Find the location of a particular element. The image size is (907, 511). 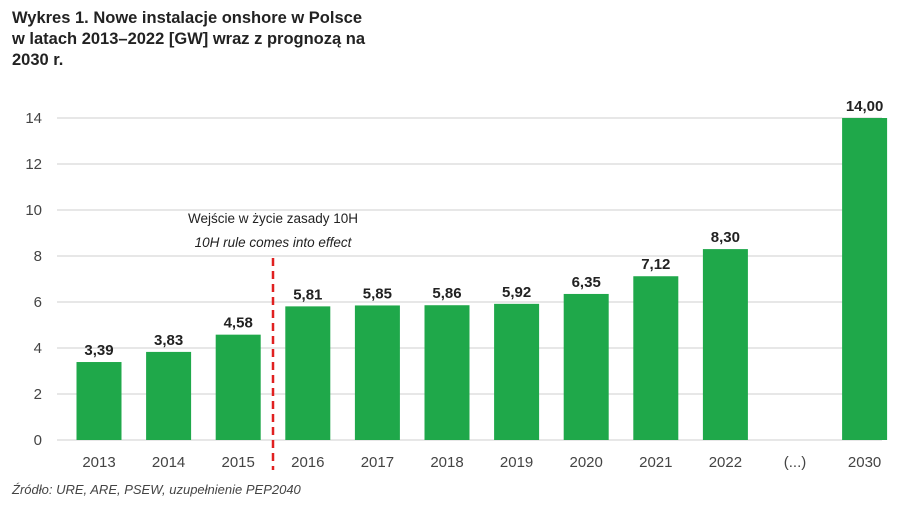

bar-2021 is located at coordinates (656, 358).